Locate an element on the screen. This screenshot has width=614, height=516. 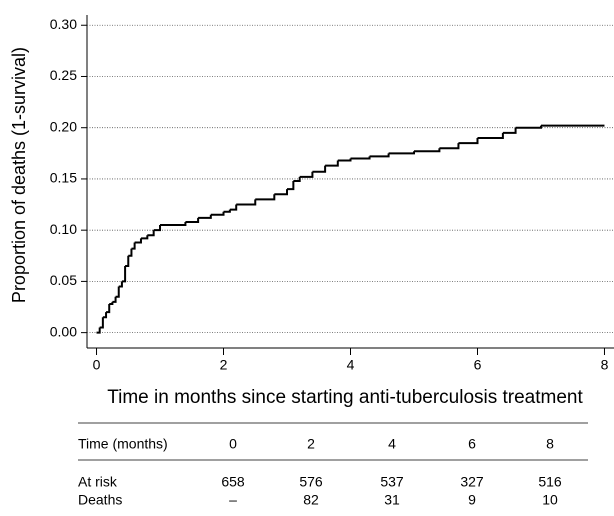
table-cell: – is located at coordinates (233, 500).